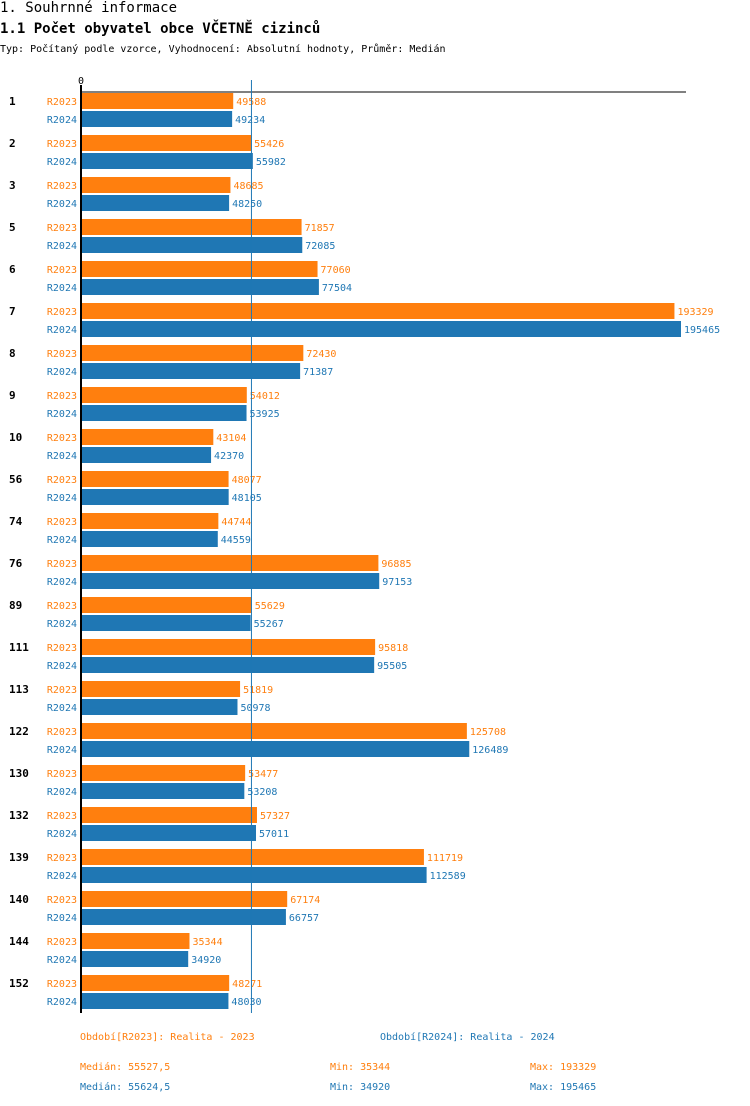 The image size is (750, 1106). What do you see at coordinates (320, 246) in the screenshot?
I see `data-label: 72085` at bounding box center [320, 246].